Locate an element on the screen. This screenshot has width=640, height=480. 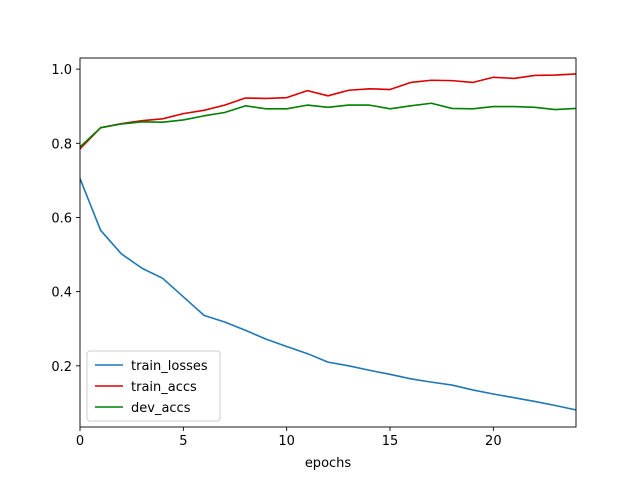
series-line-train-accs is located at coordinates (328, 111).